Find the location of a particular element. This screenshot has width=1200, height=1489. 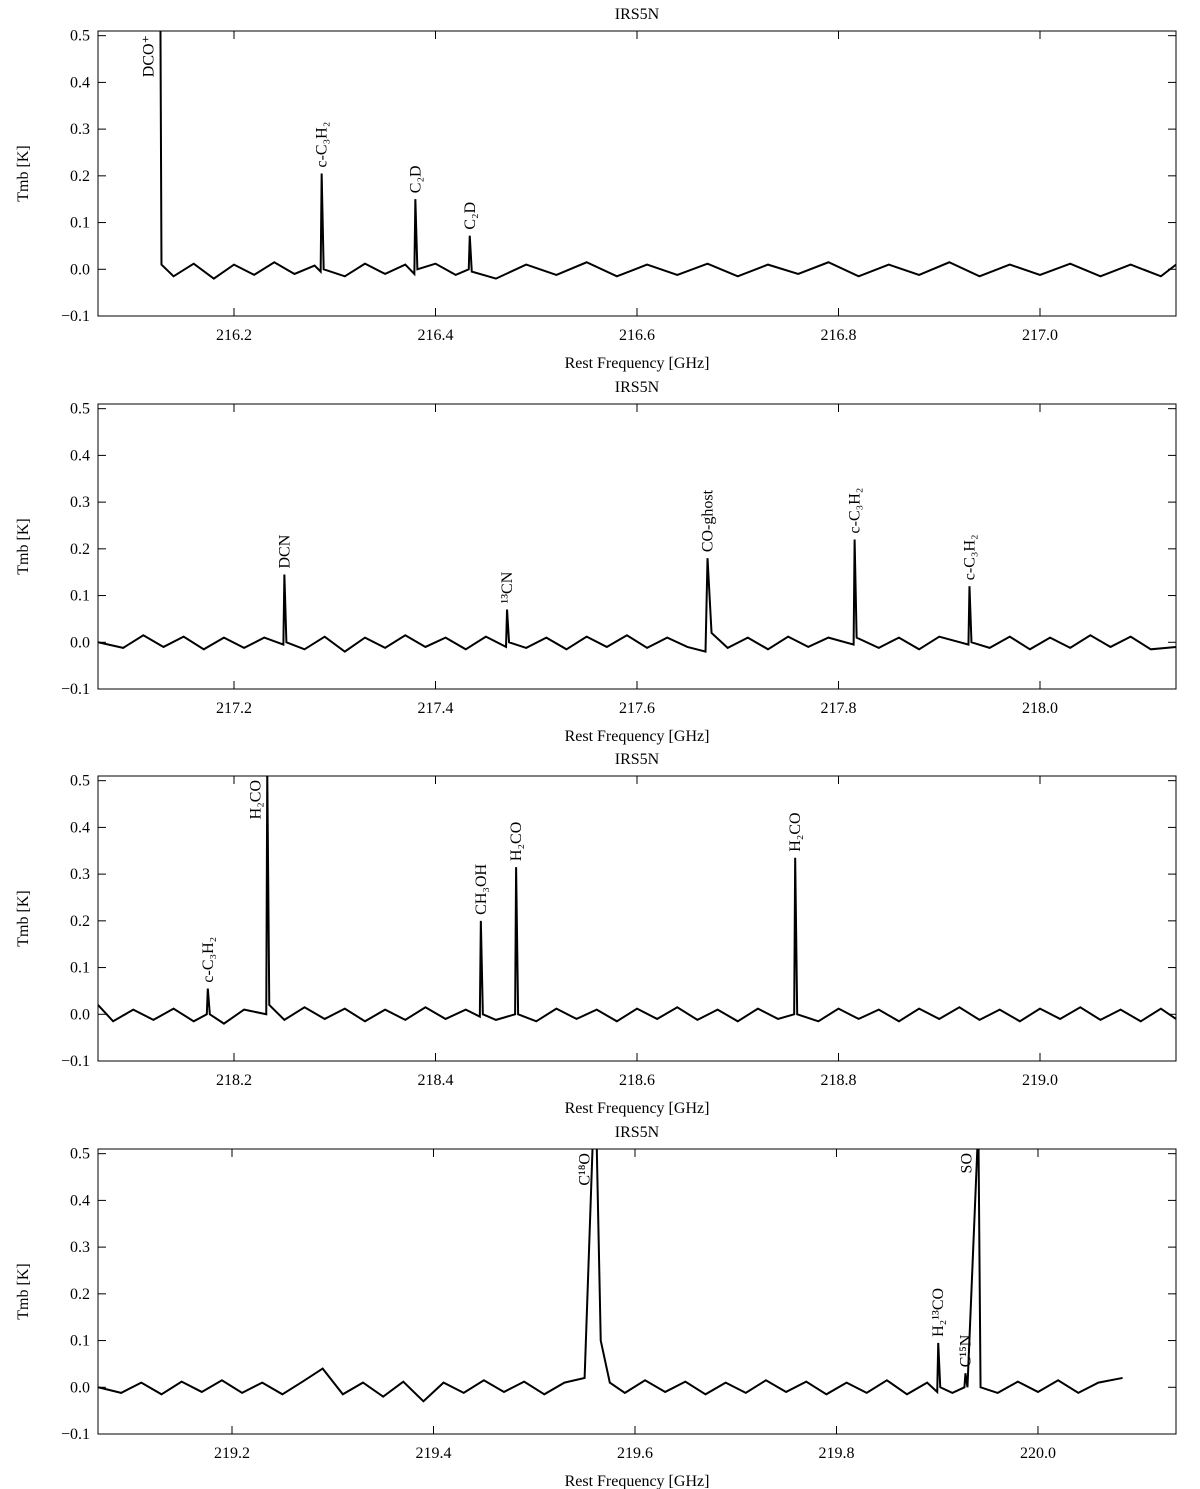

x-tick-label: 219.6 is located at coordinates (635, 1453).